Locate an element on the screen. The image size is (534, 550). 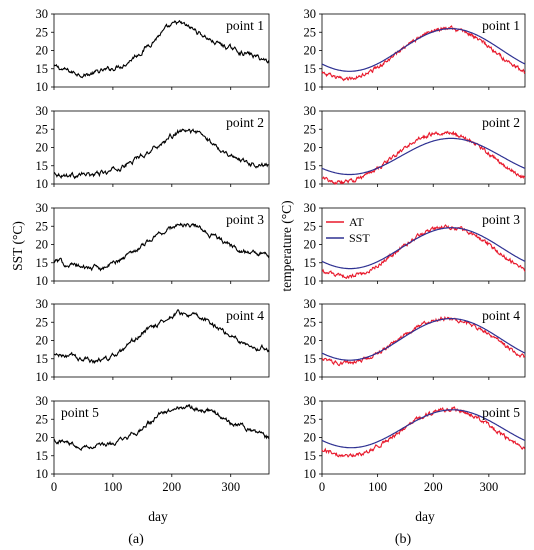
legend-label: SST is located at coordinates (359, 238).